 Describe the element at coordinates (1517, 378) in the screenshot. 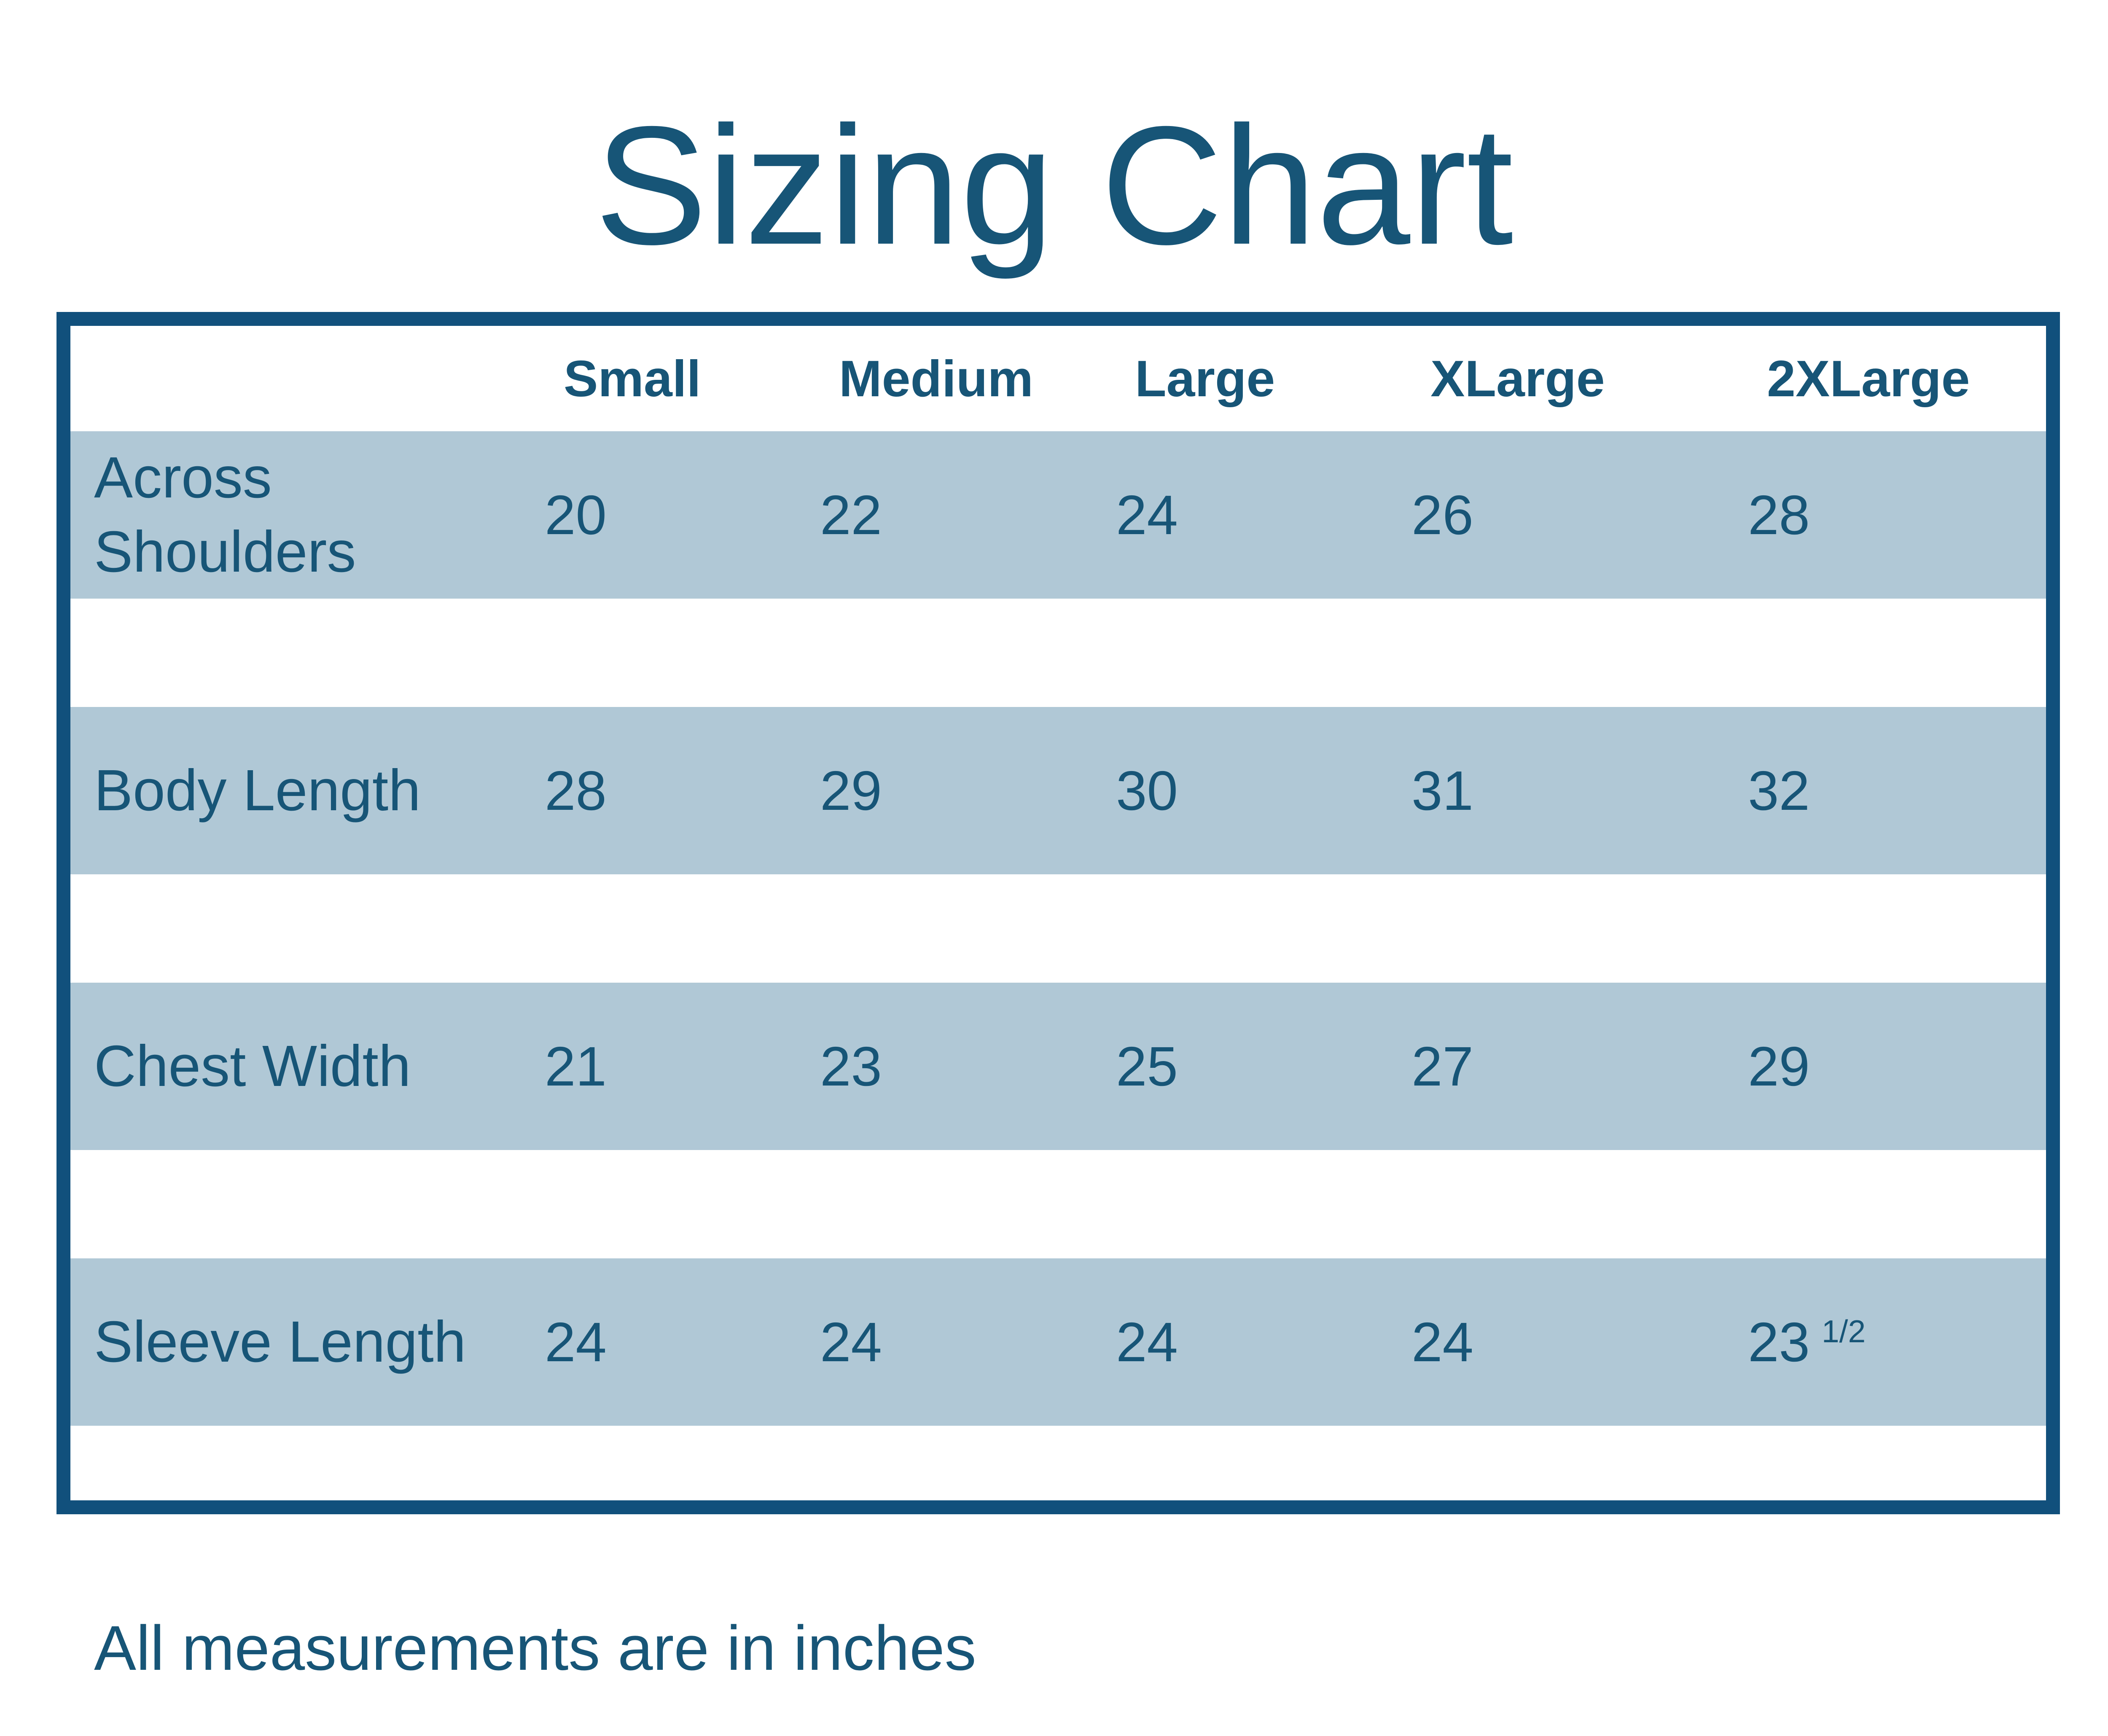

I see `header-cell-xlarge: XLarge` at that location.